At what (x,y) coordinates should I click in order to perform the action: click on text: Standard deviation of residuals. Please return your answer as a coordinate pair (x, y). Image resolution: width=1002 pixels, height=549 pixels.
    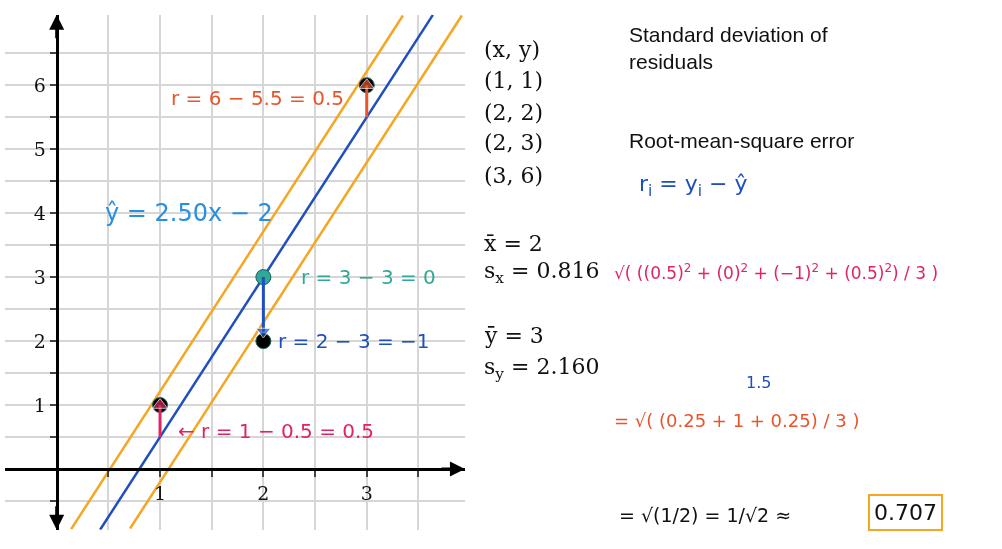
    Looking at the image, I should click on (728, 48).